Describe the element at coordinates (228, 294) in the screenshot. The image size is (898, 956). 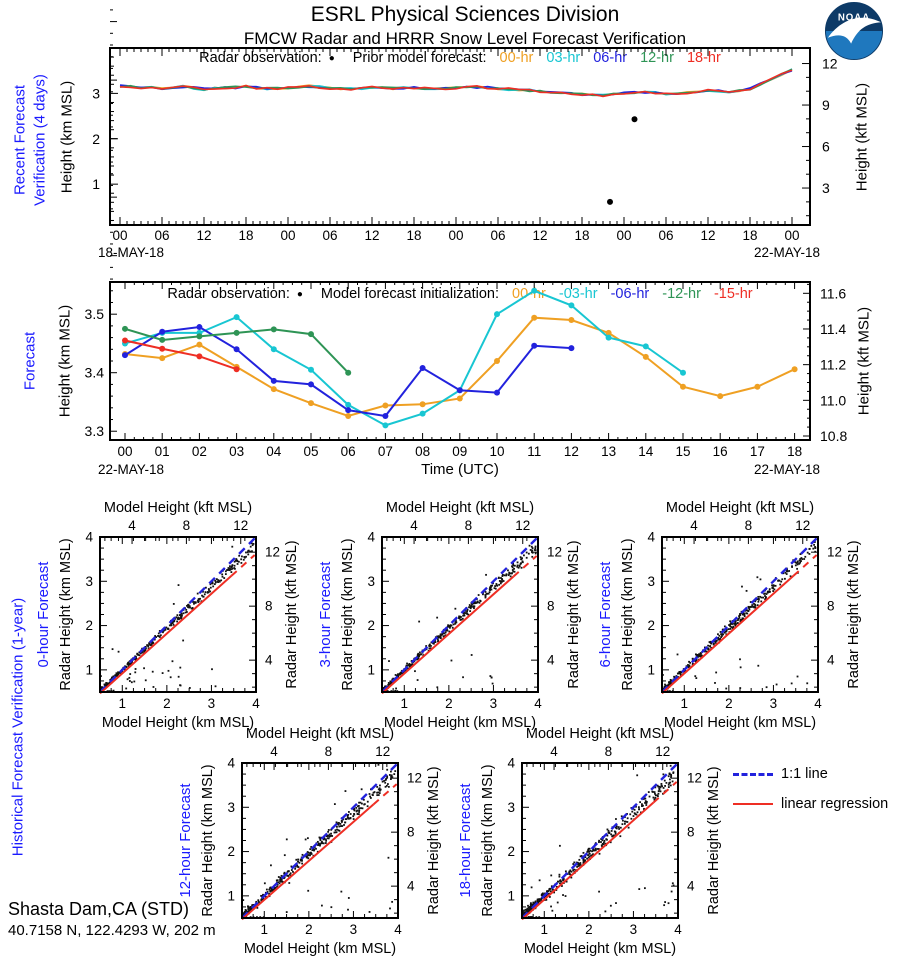
I see `forecast-legend-radar-label: Radar observation:` at that location.